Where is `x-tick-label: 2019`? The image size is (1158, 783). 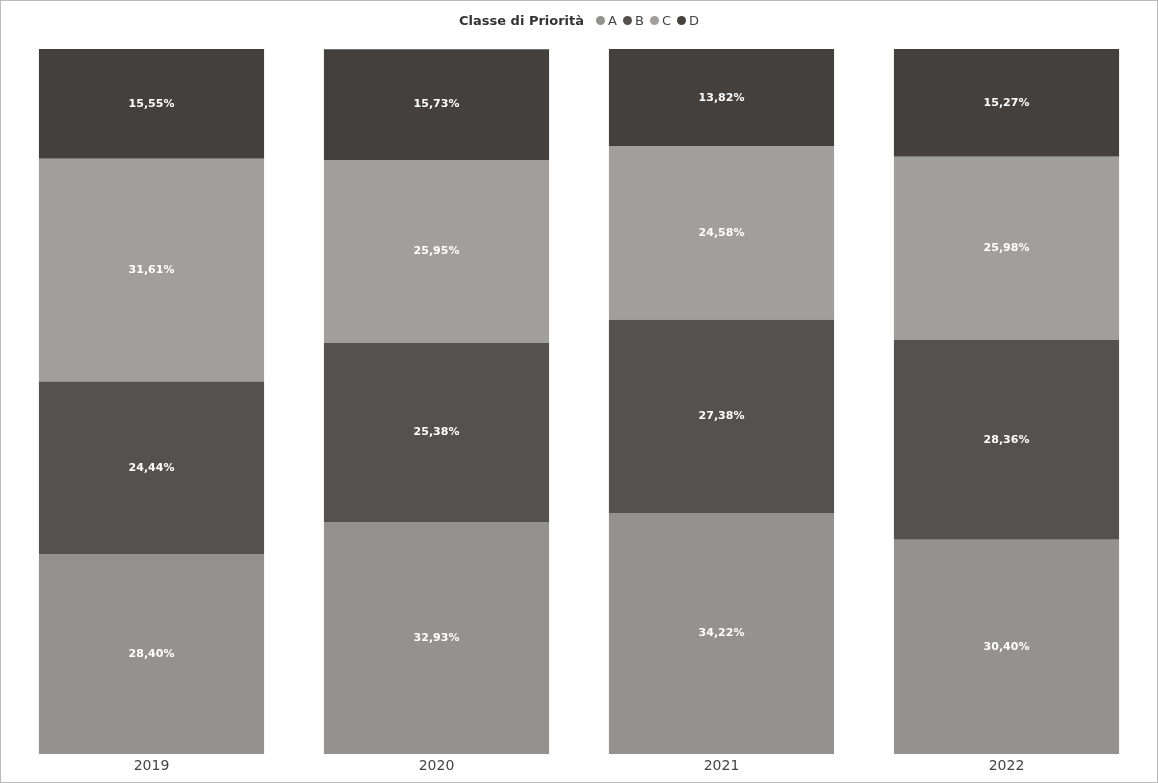
x-tick-label: 2019 is located at coordinates (151, 765).